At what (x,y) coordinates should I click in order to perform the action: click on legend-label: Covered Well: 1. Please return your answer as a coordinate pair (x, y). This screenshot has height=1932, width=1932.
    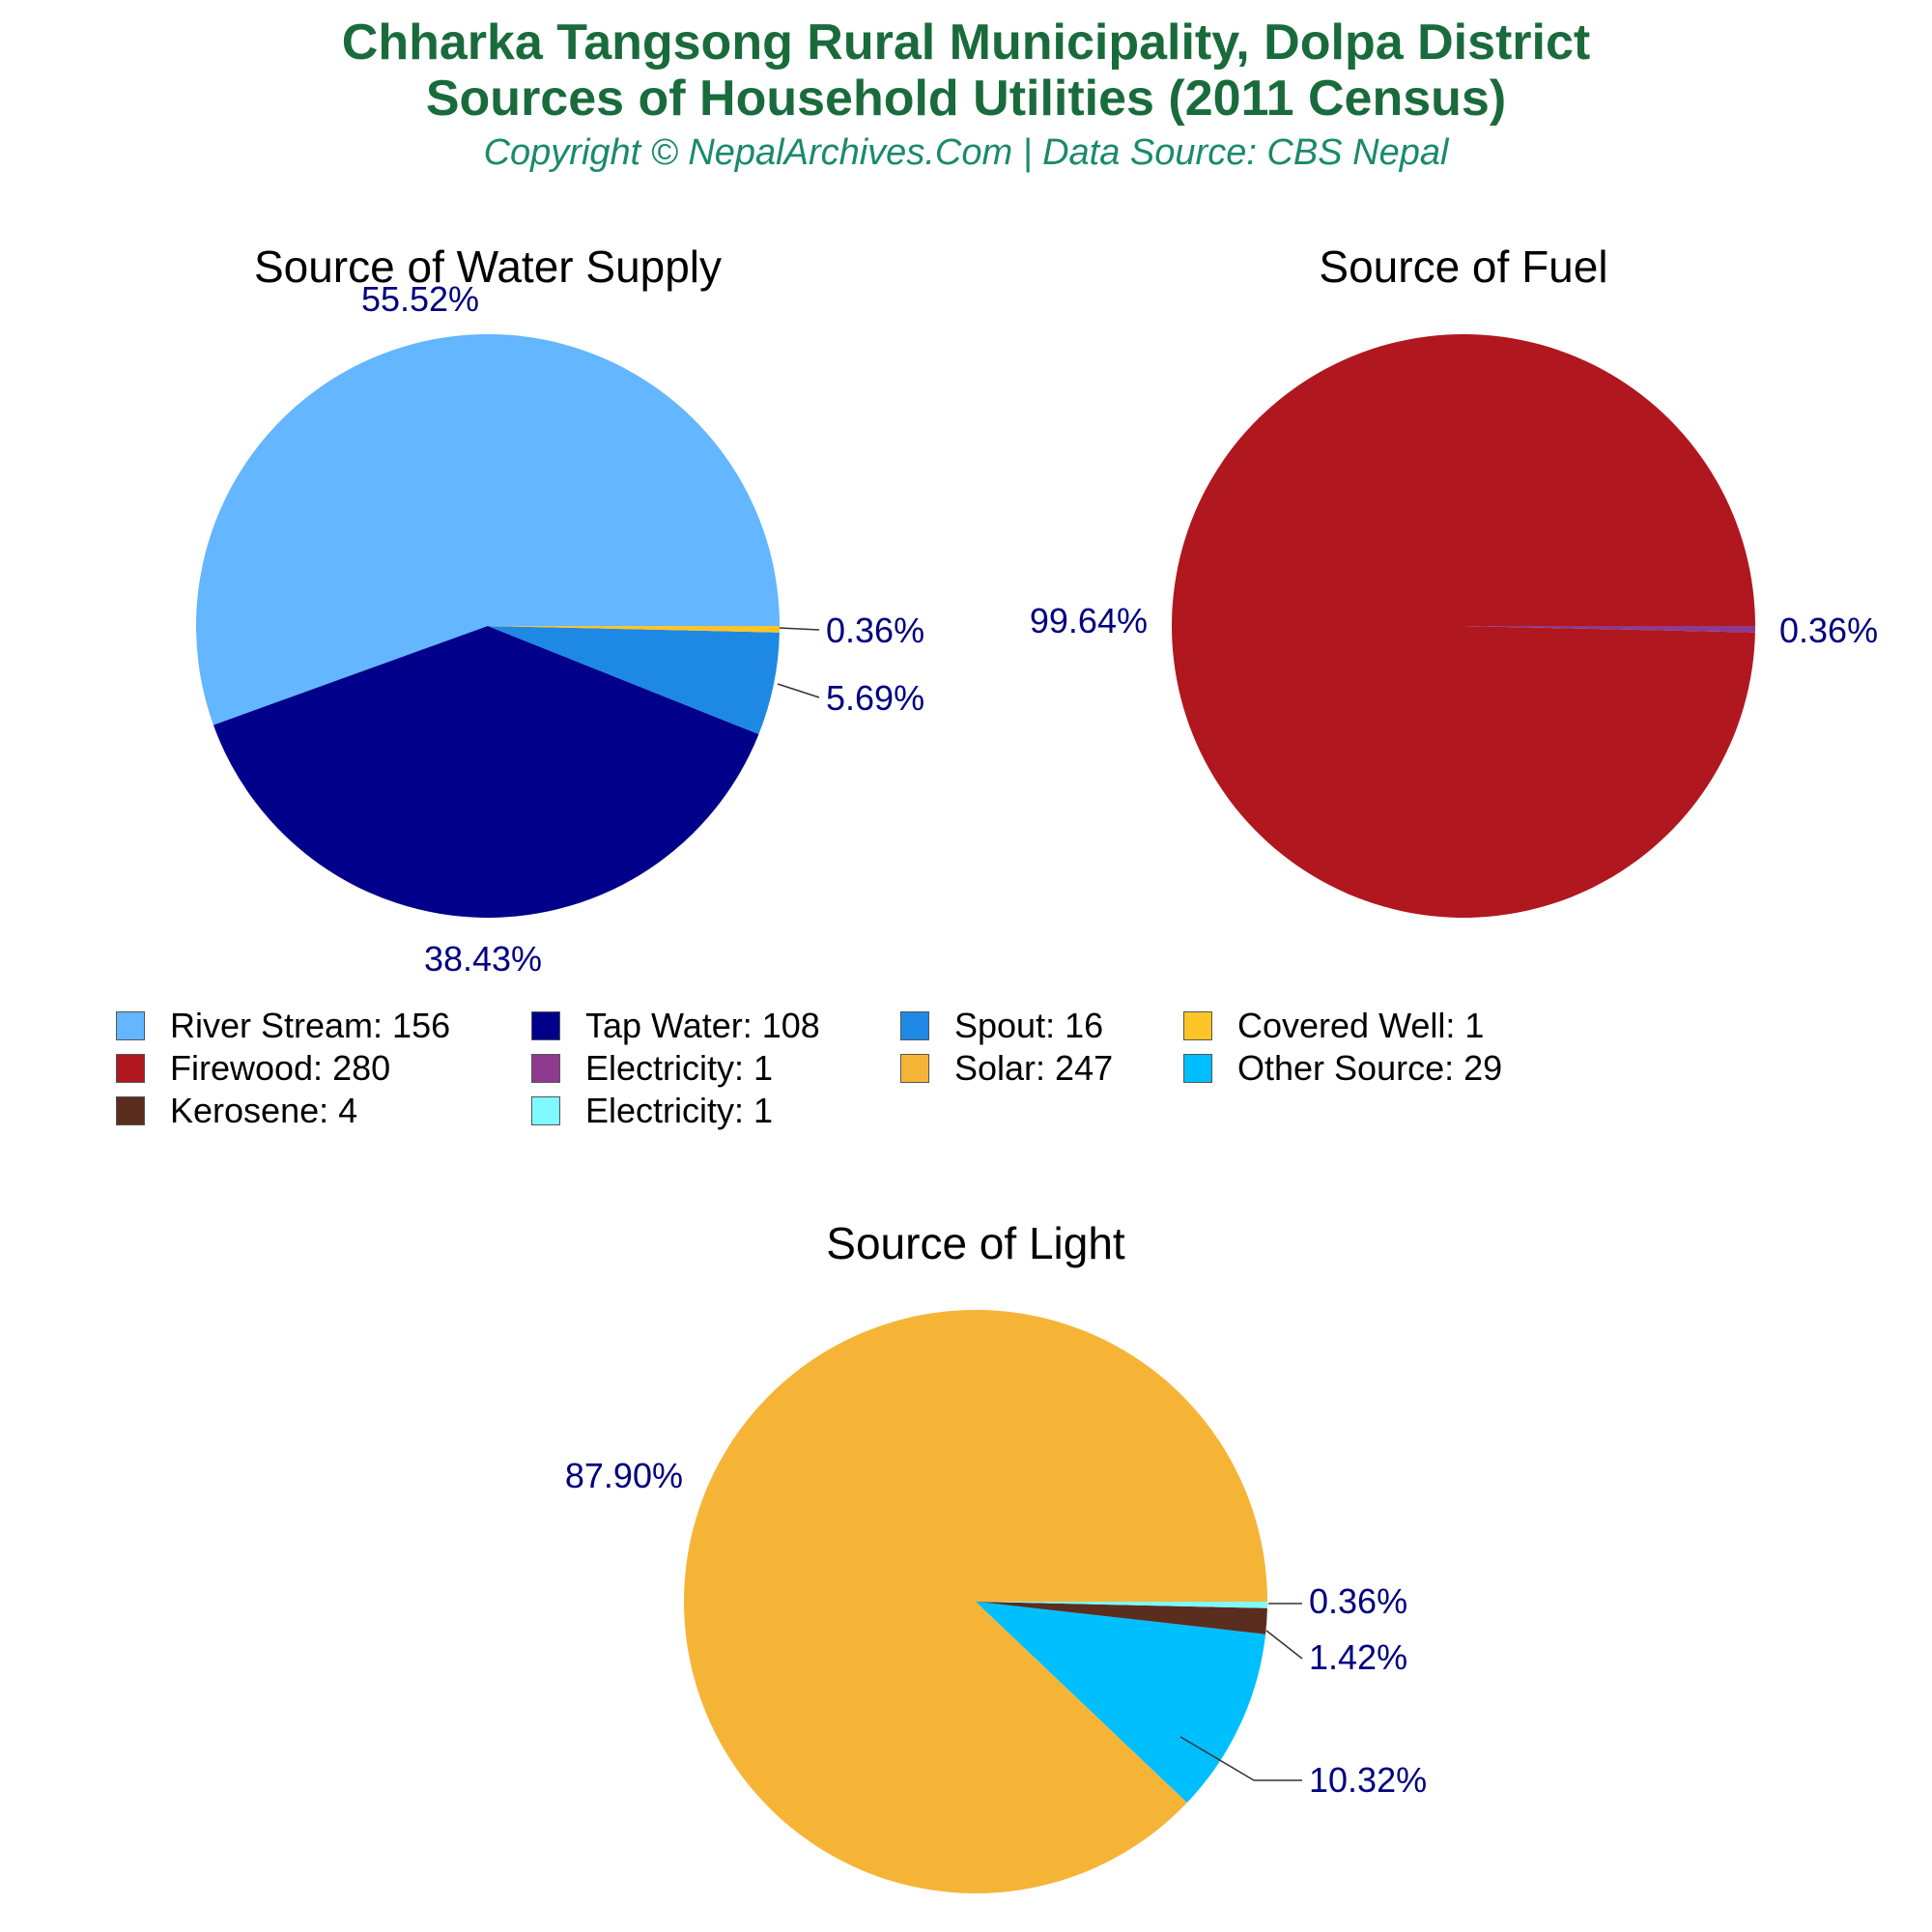
    Looking at the image, I should click on (1361, 1025).